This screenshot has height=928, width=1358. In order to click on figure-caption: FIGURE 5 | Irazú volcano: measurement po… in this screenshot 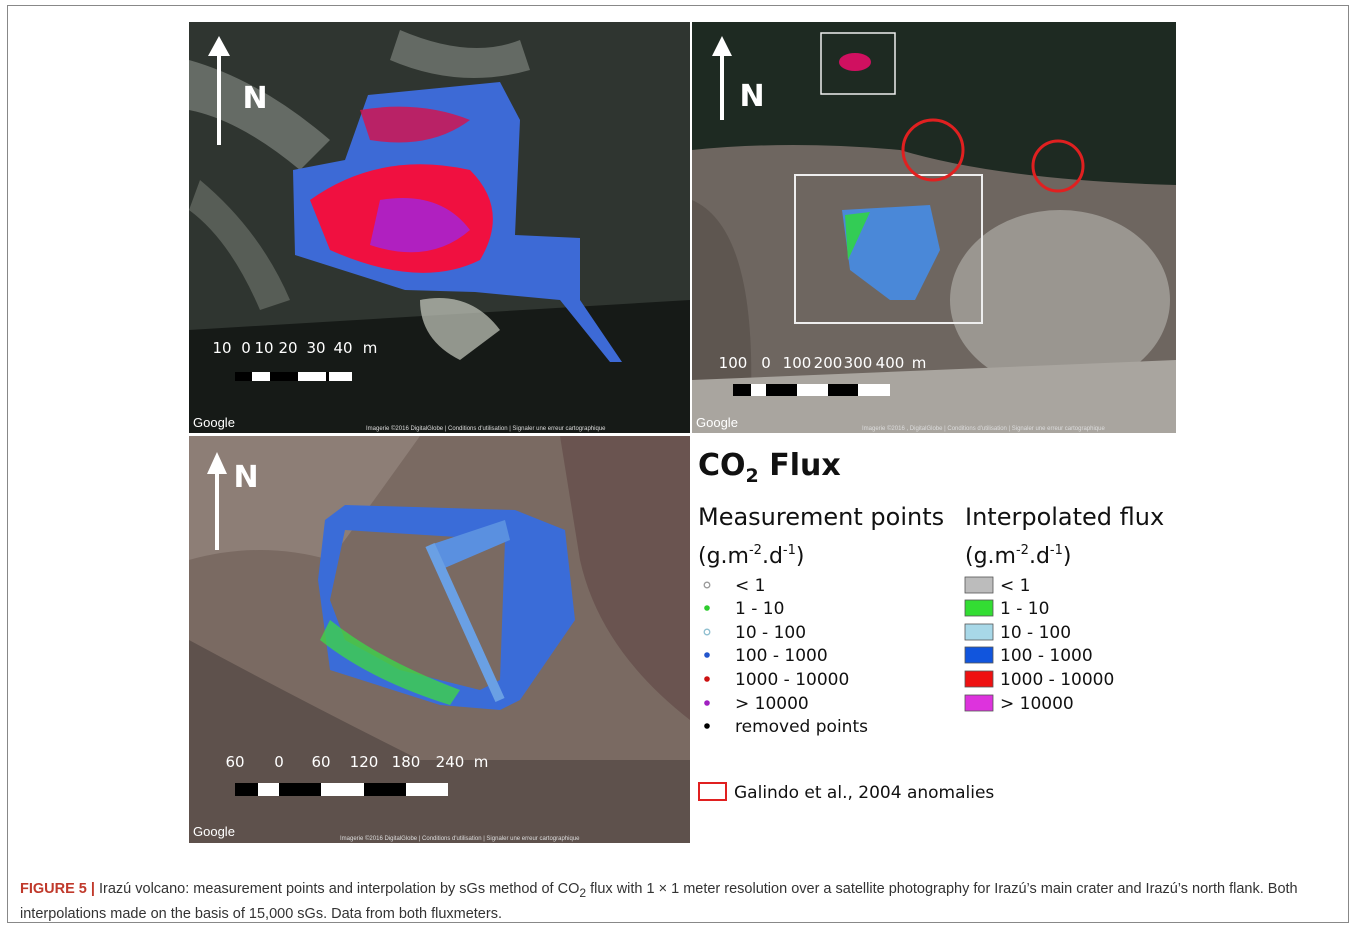, I will do `click(680, 902)`.